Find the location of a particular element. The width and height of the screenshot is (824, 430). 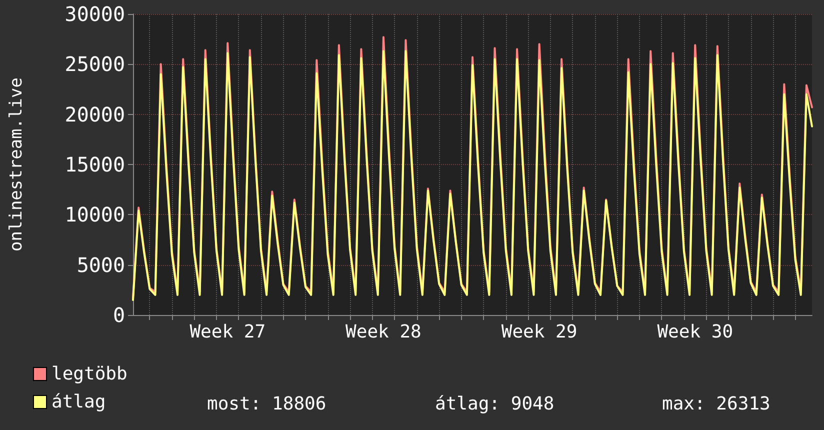

x-tick-label: Week 29 is located at coordinates (539, 332).